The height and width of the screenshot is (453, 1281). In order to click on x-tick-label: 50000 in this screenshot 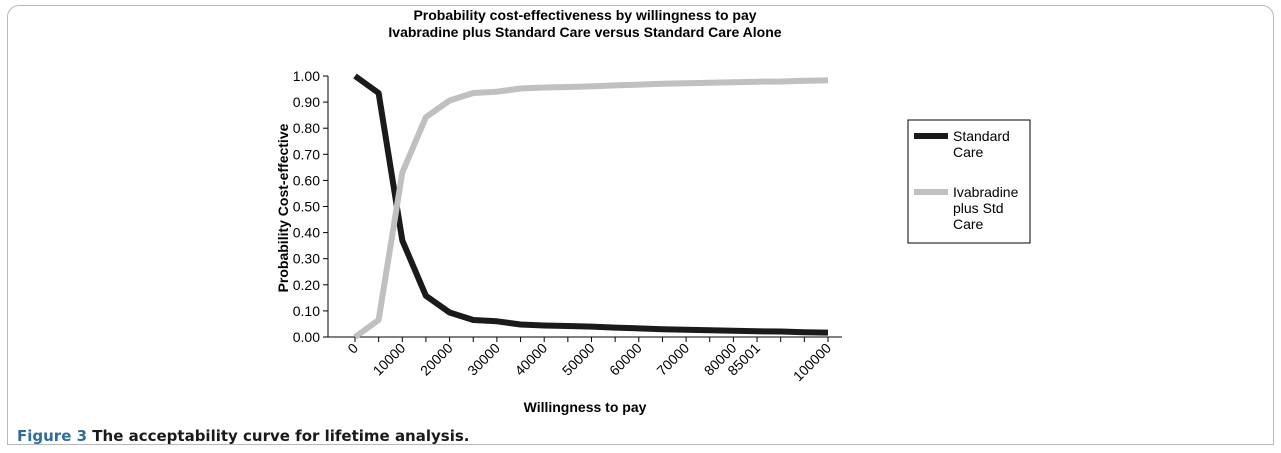, I will do `click(578, 359)`.